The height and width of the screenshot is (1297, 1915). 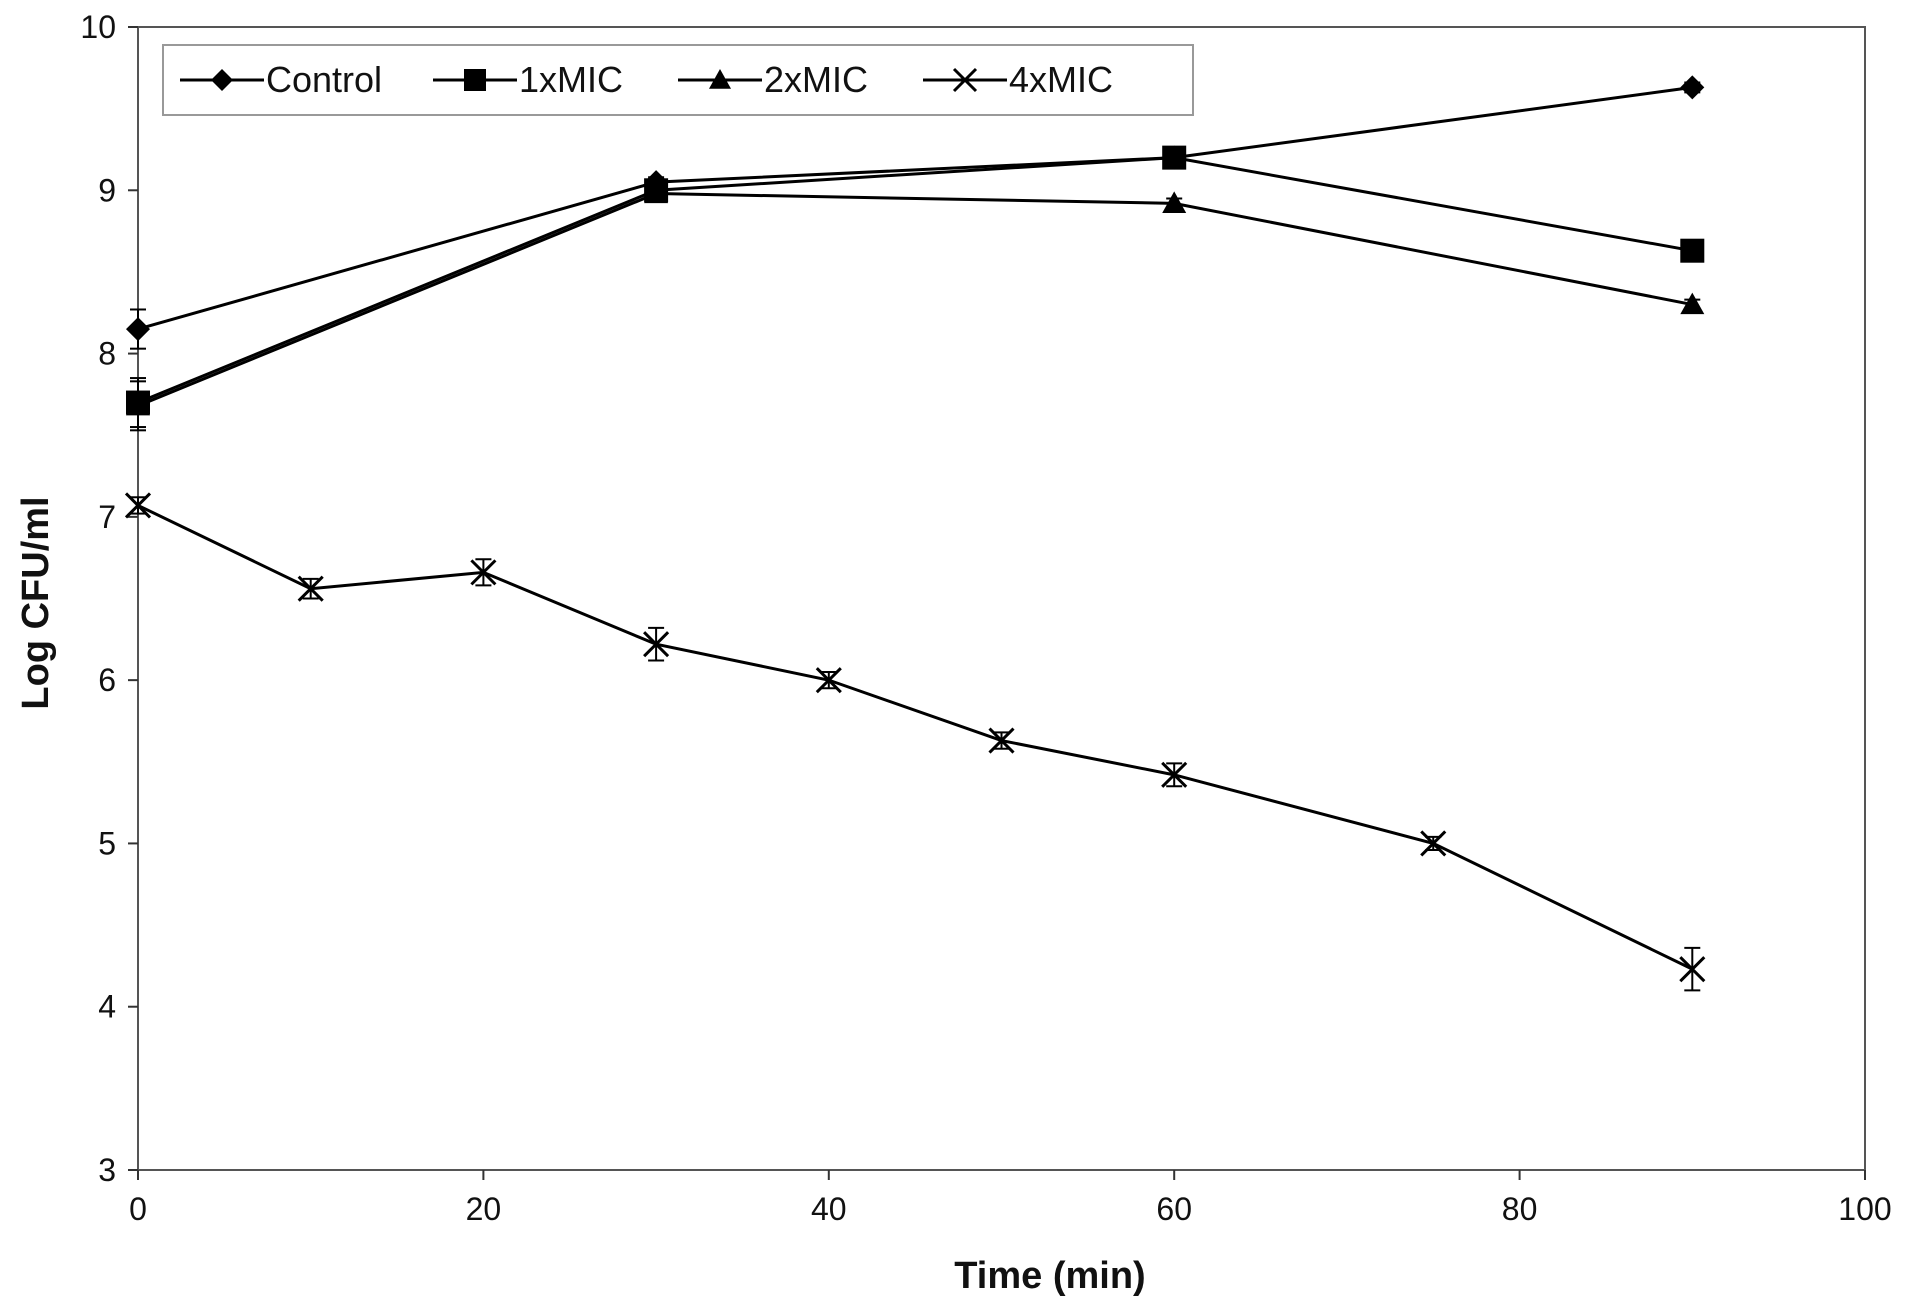 I want to click on x-tick-label: 40, so click(x=829, y=1209).